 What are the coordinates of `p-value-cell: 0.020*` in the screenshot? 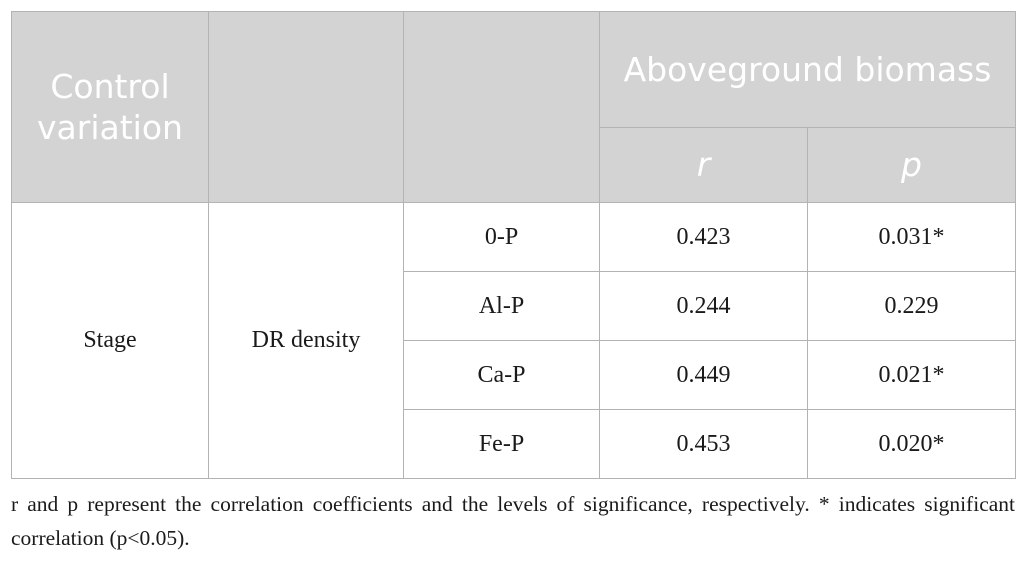 It's located at (911, 444).